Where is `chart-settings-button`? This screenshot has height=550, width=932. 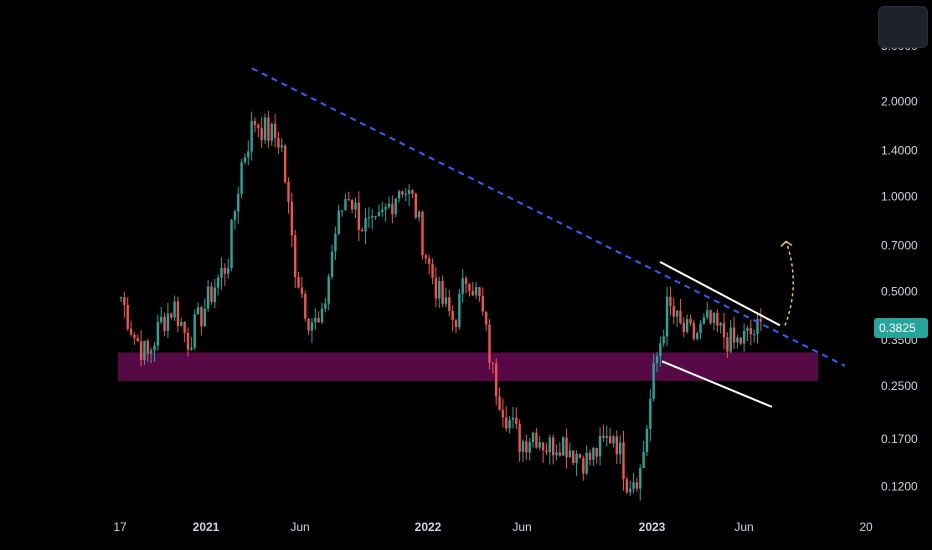
chart-settings-button is located at coordinates (903, 27).